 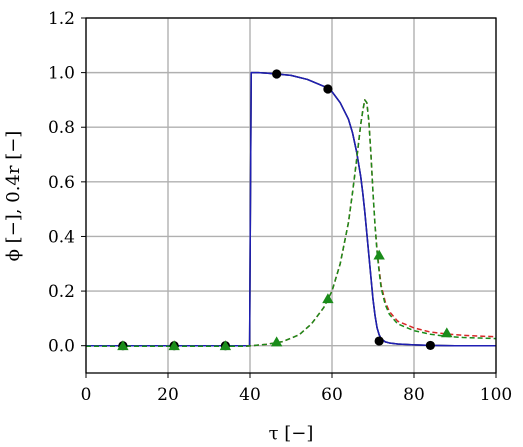 I want to click on y-tick-label: 0.4, so click(x=61, y=237).